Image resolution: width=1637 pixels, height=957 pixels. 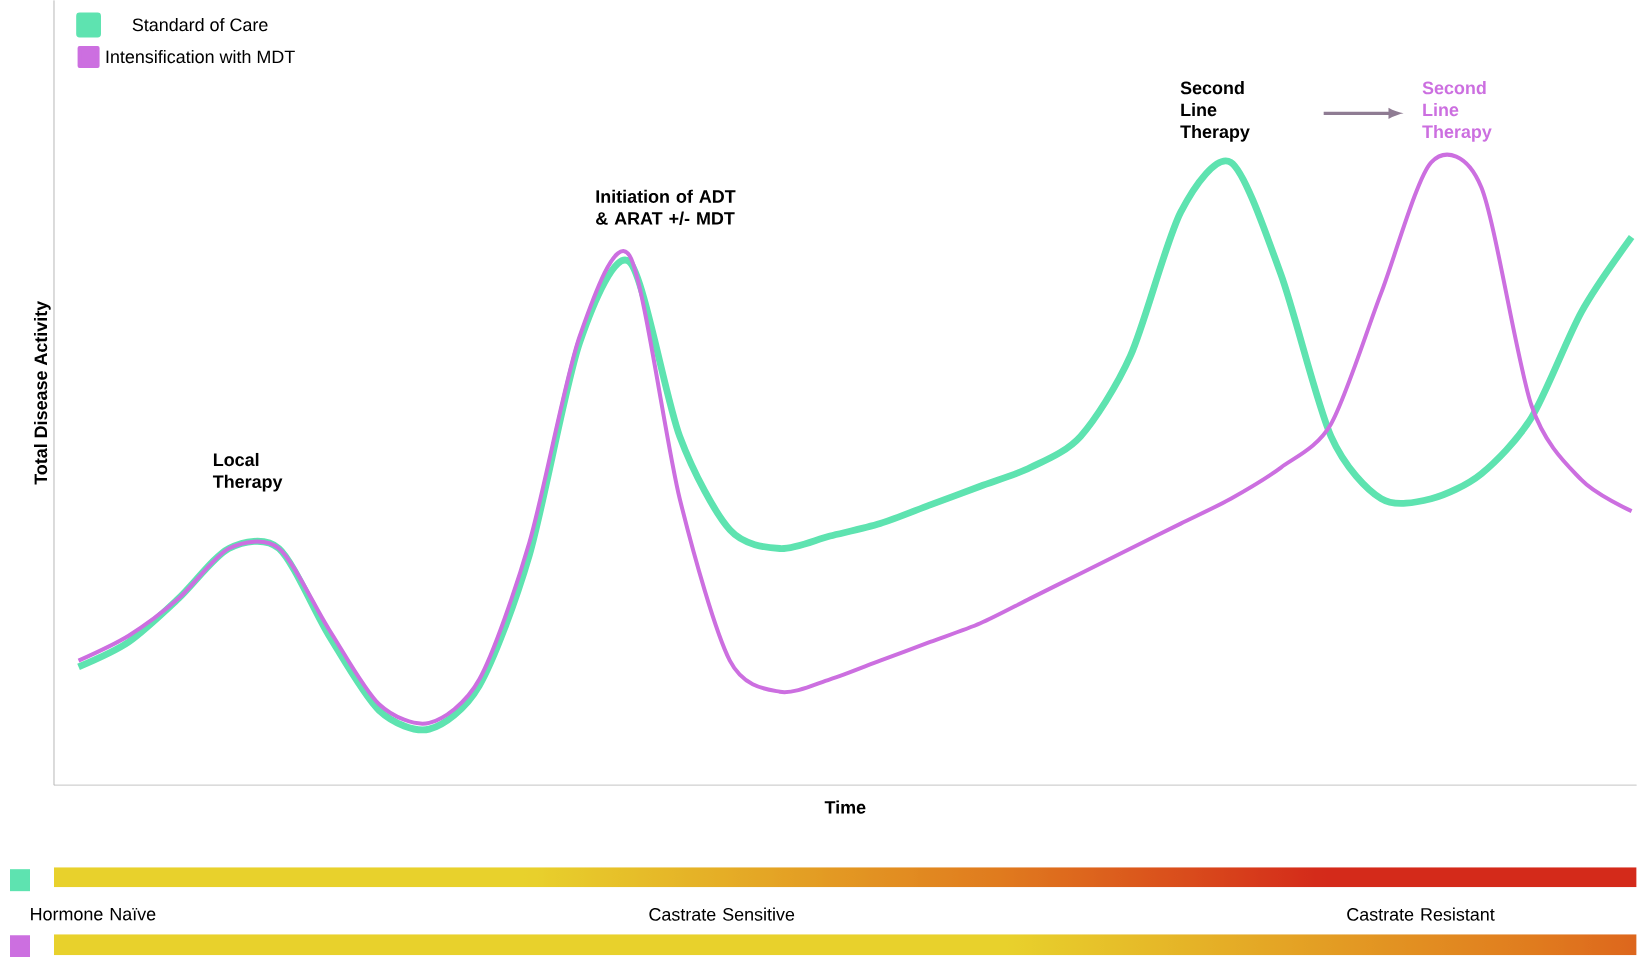 I want to click on legend-label: Intensification with MDT, so click(x=200, y=56).